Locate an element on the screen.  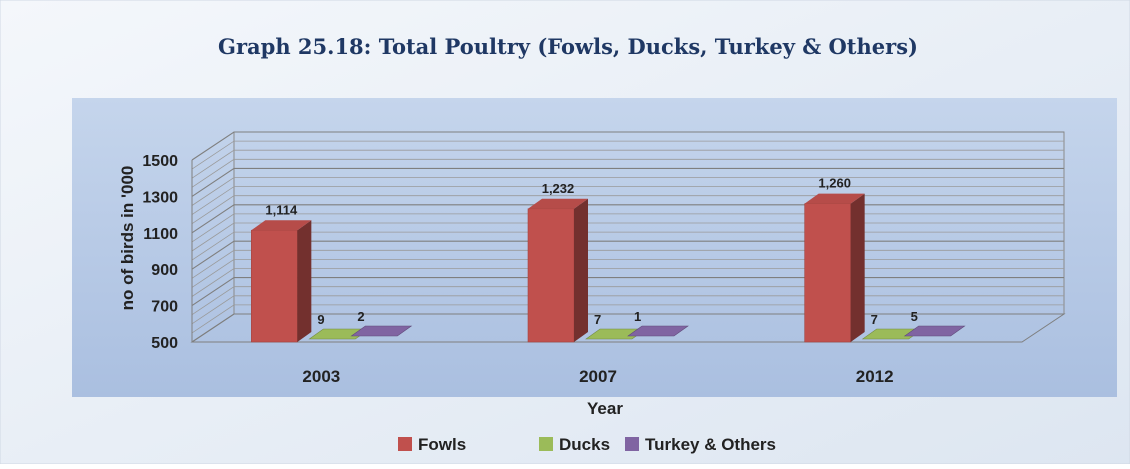
data-label: 1,114 is located at coordinates (281, 209).